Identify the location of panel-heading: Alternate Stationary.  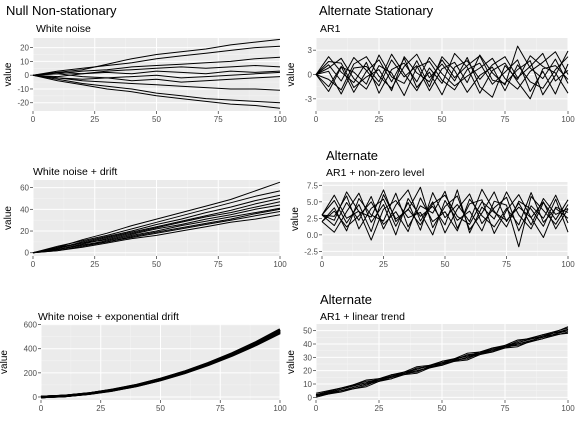
(376, 10).